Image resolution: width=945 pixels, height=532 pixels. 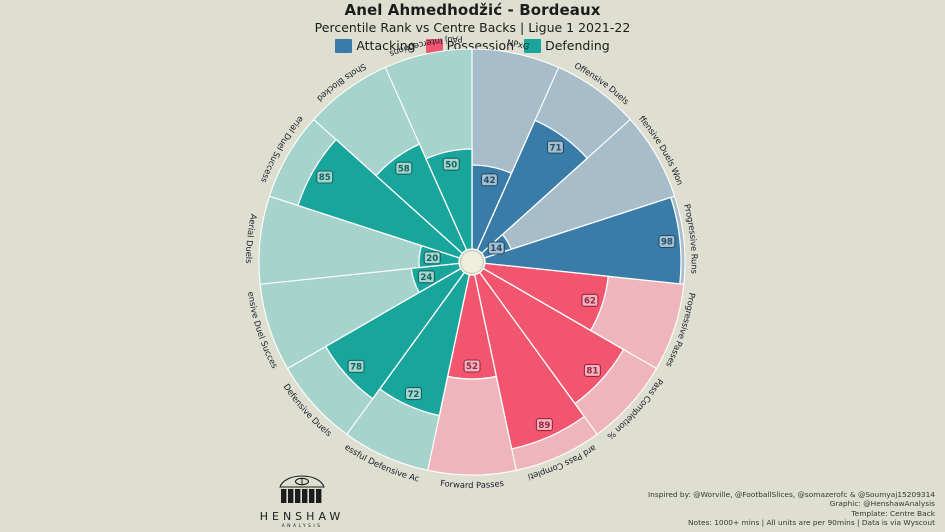 I want to click on chart-legend: Attacking Possession Defending, so click(x=472, y=45).